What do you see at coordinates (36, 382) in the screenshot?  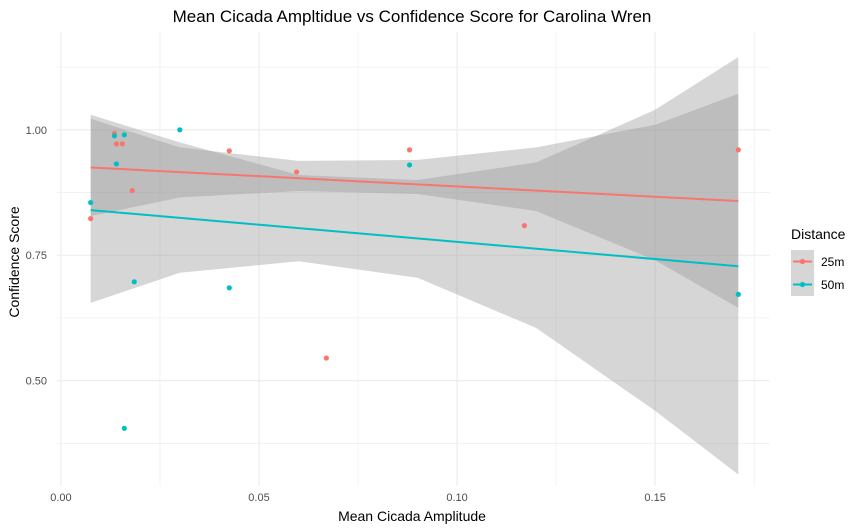 I see `y-tick-label: 0.50` at bounding box center [36, 382].